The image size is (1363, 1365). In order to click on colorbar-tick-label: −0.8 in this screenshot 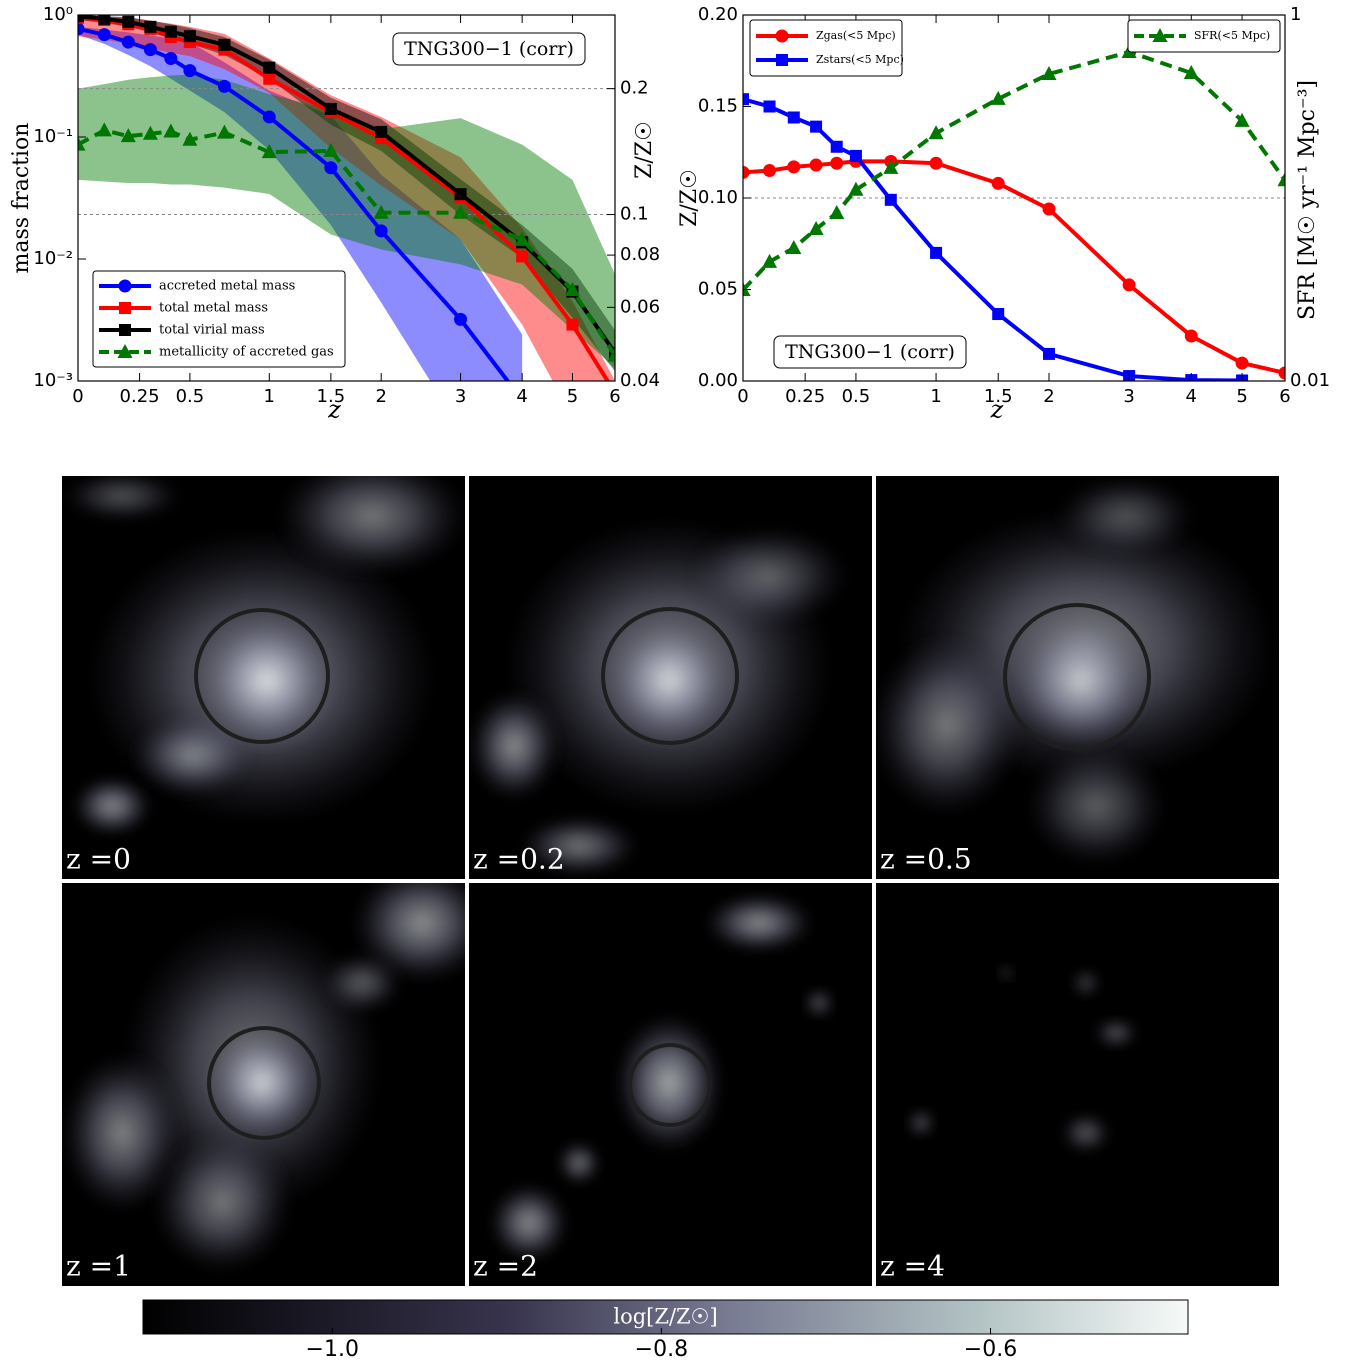, I will do `click(661, 1349)`.